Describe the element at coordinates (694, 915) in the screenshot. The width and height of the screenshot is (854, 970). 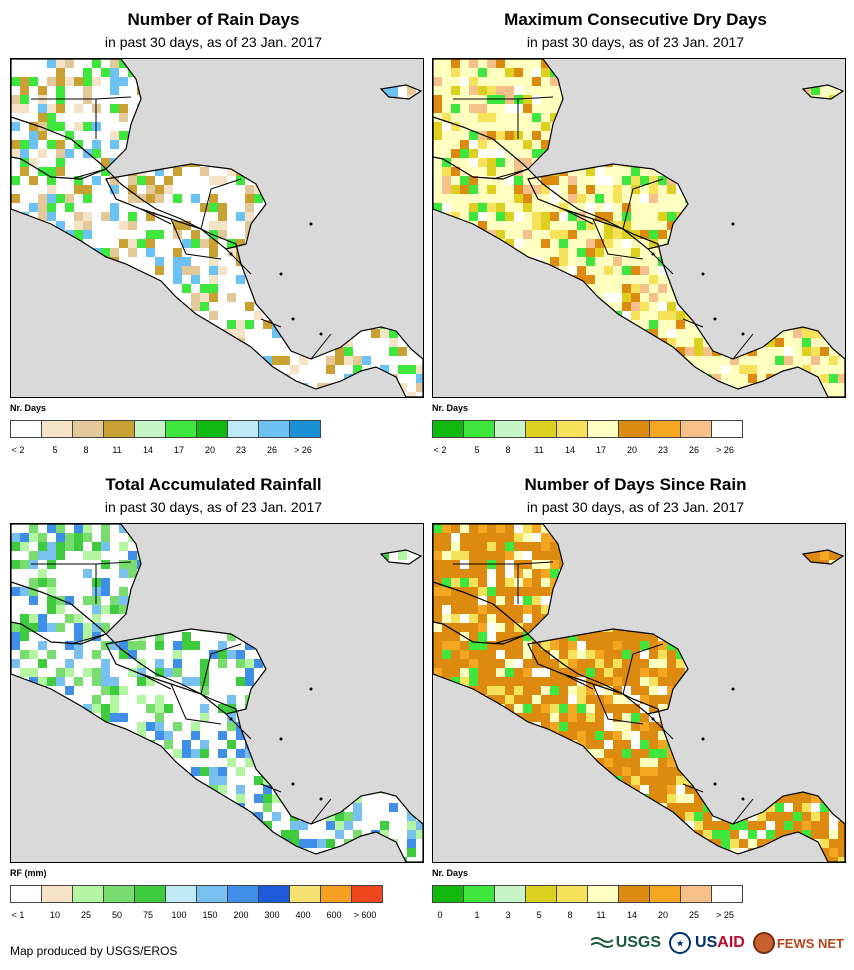
I see `legend-label: 25` at that location.